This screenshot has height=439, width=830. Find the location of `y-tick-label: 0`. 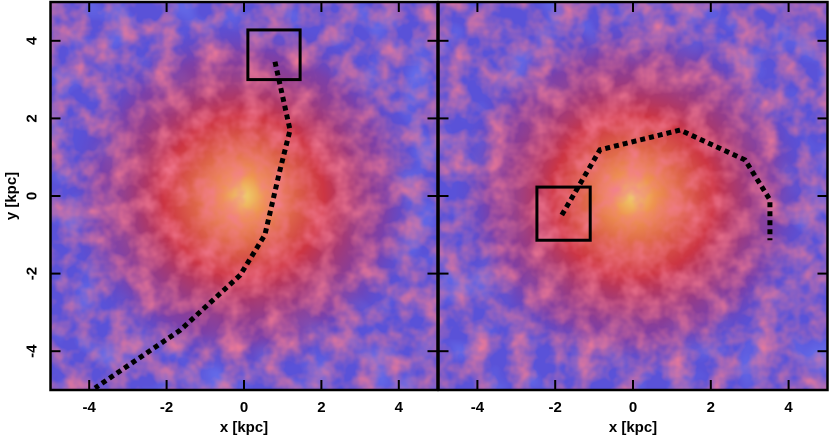

y-tick-label: 0 is located at coordinates (31, 196).